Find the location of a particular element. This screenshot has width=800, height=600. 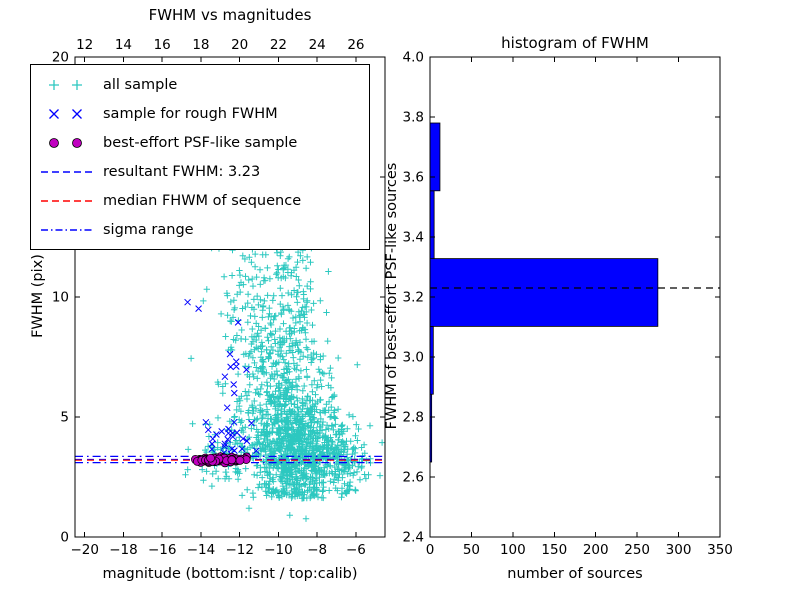

scatter-series-sample-for-rough-fwhm is located at coordinates (222, 379).